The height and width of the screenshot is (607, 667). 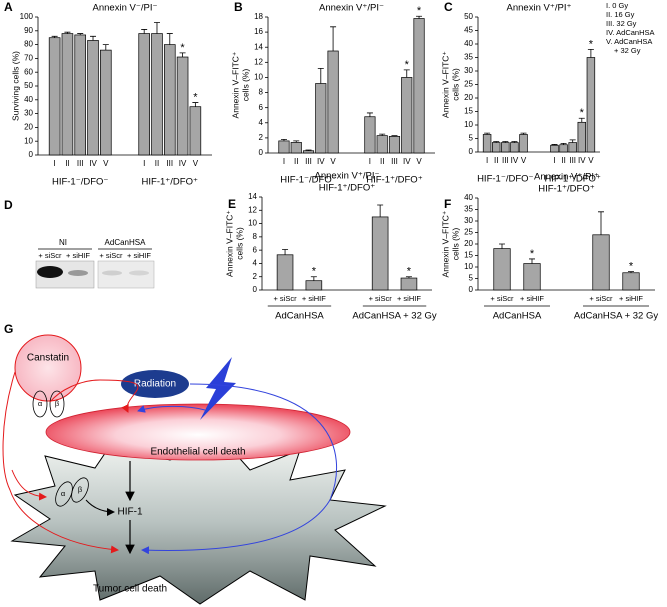 I want to click on y-axis-label: cells (%), so click(x=455, y=244).